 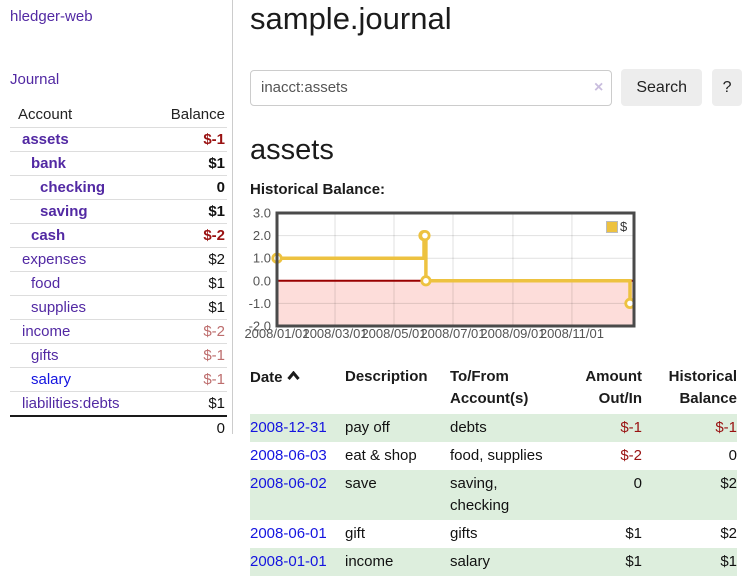 What do you see at coordinates (726, 427) in the screenshot?
I see `transaction-balance: $-1` at bounding box center [726, 427].